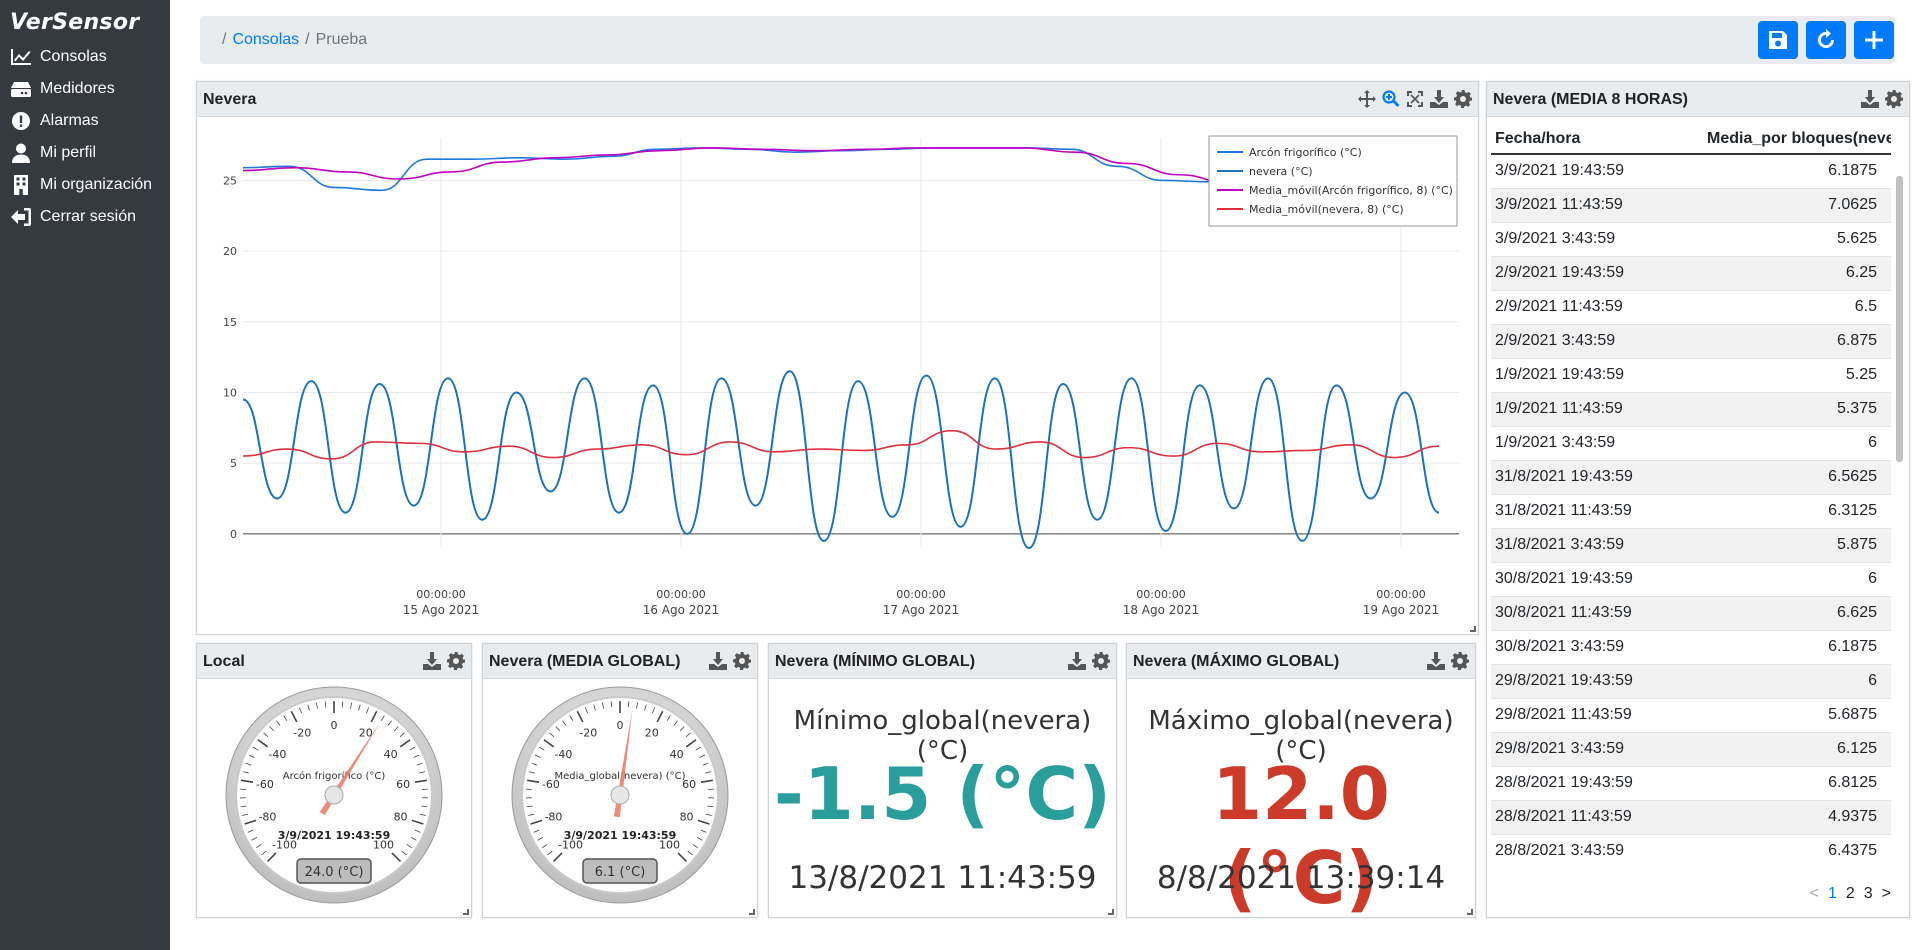 The width and height of the screenshot is (1920, 950). I want to click on nav-label: Consolas, so click(73, 56).